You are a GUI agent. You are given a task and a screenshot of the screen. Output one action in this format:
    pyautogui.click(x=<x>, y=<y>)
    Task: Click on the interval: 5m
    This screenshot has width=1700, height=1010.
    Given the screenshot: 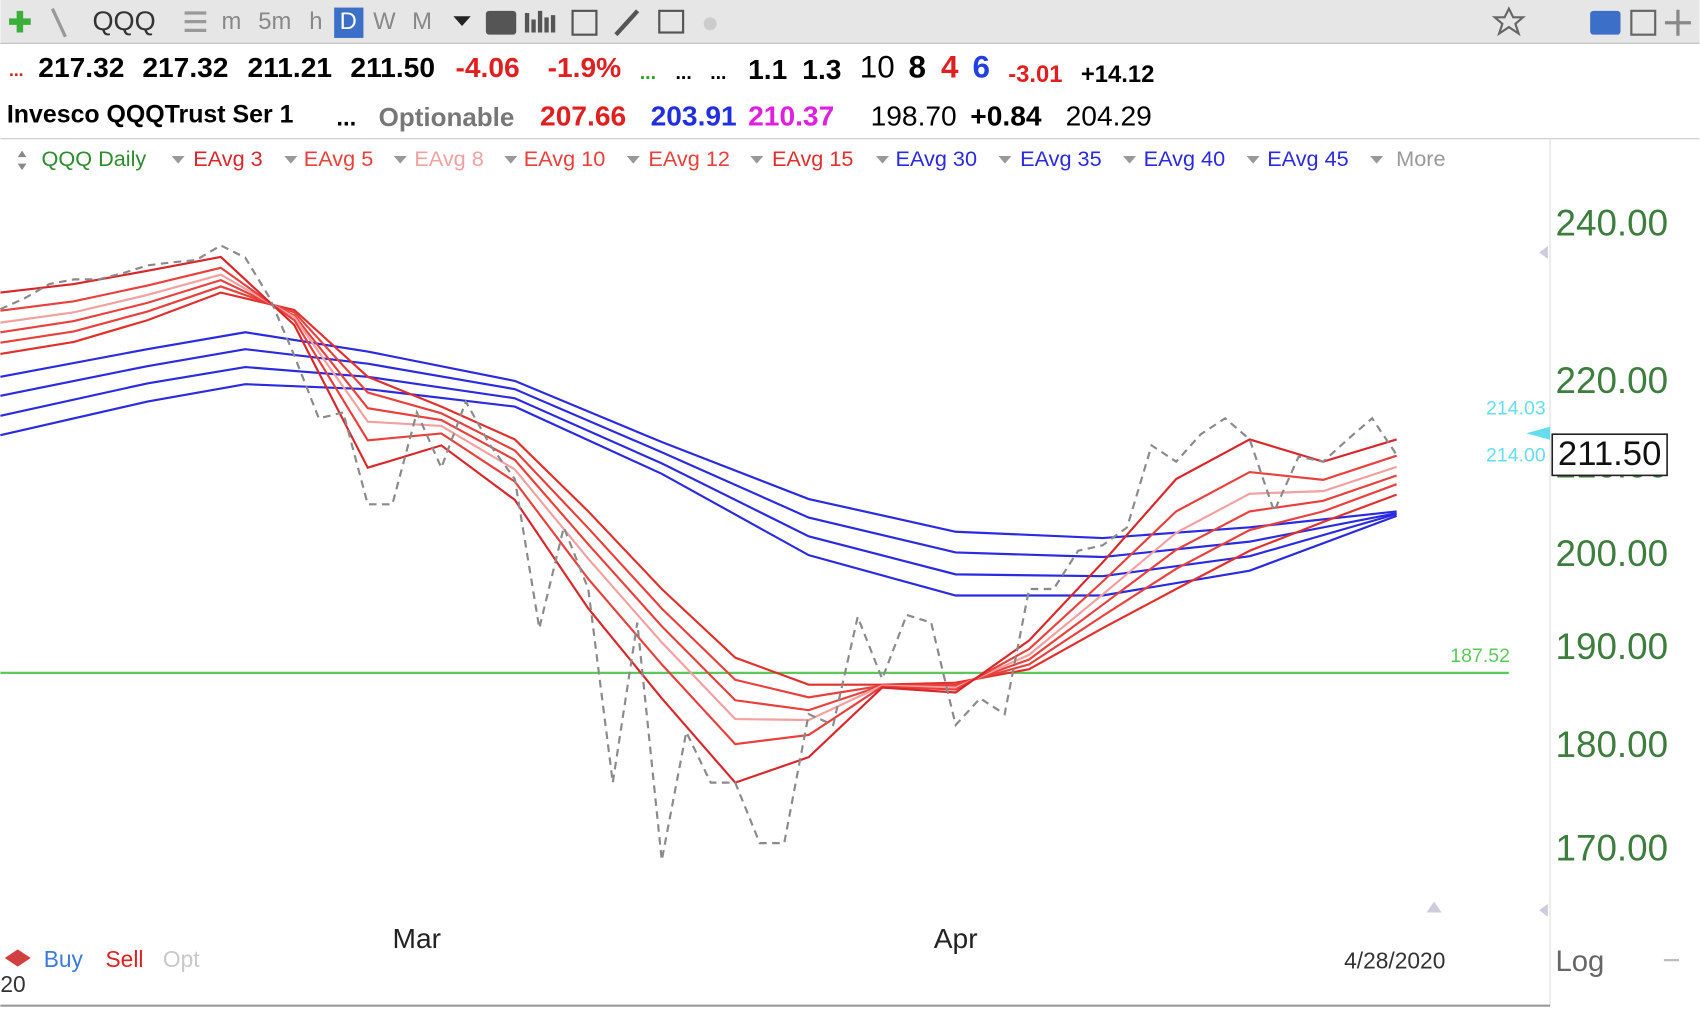 What is the action you would take?
    pyautogui.click(x=274, y=21)
    